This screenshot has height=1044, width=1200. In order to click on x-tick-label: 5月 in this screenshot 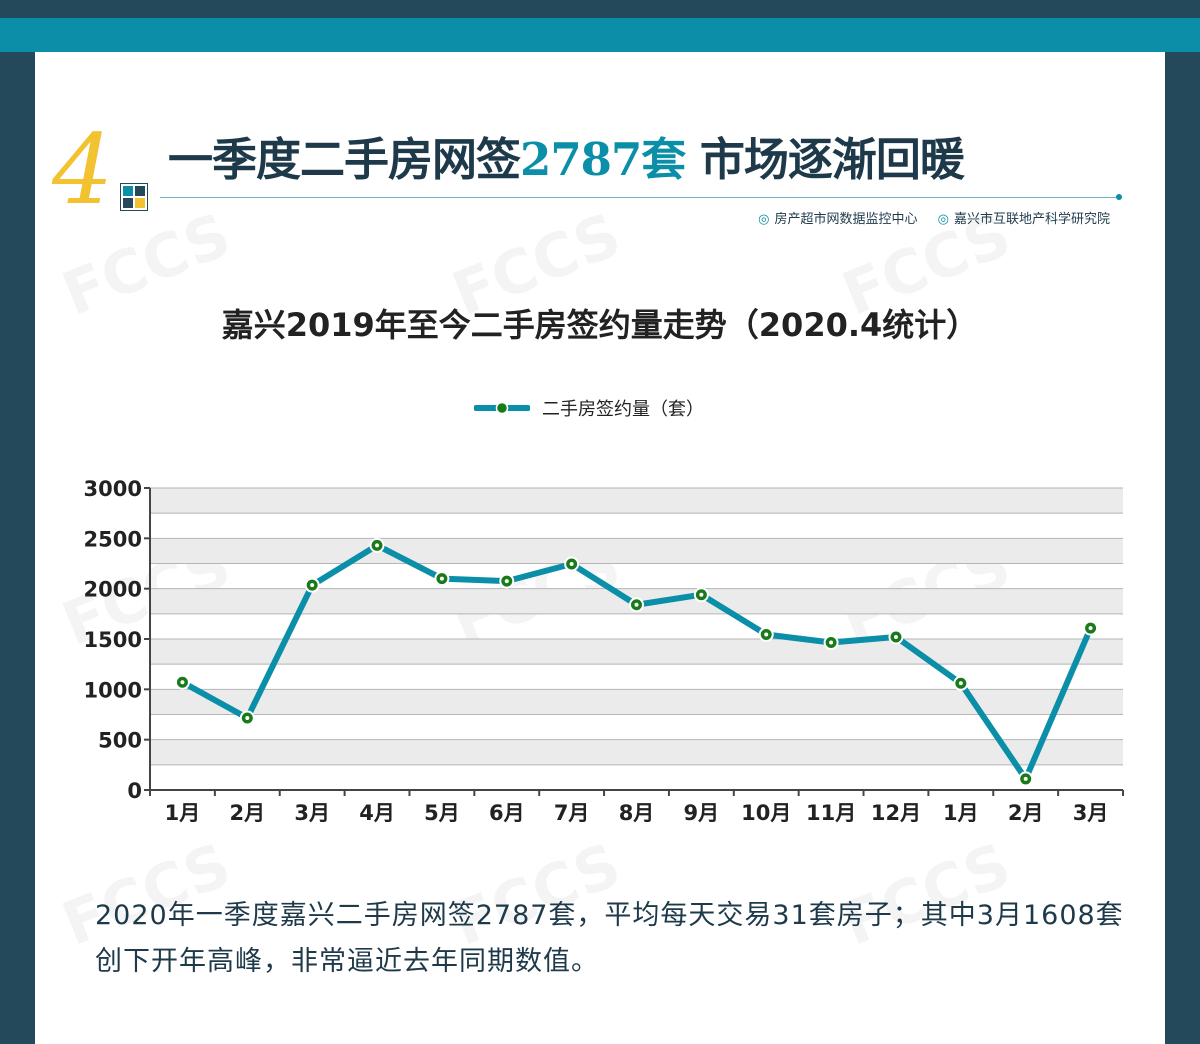, I will do `click(442, 813)`.